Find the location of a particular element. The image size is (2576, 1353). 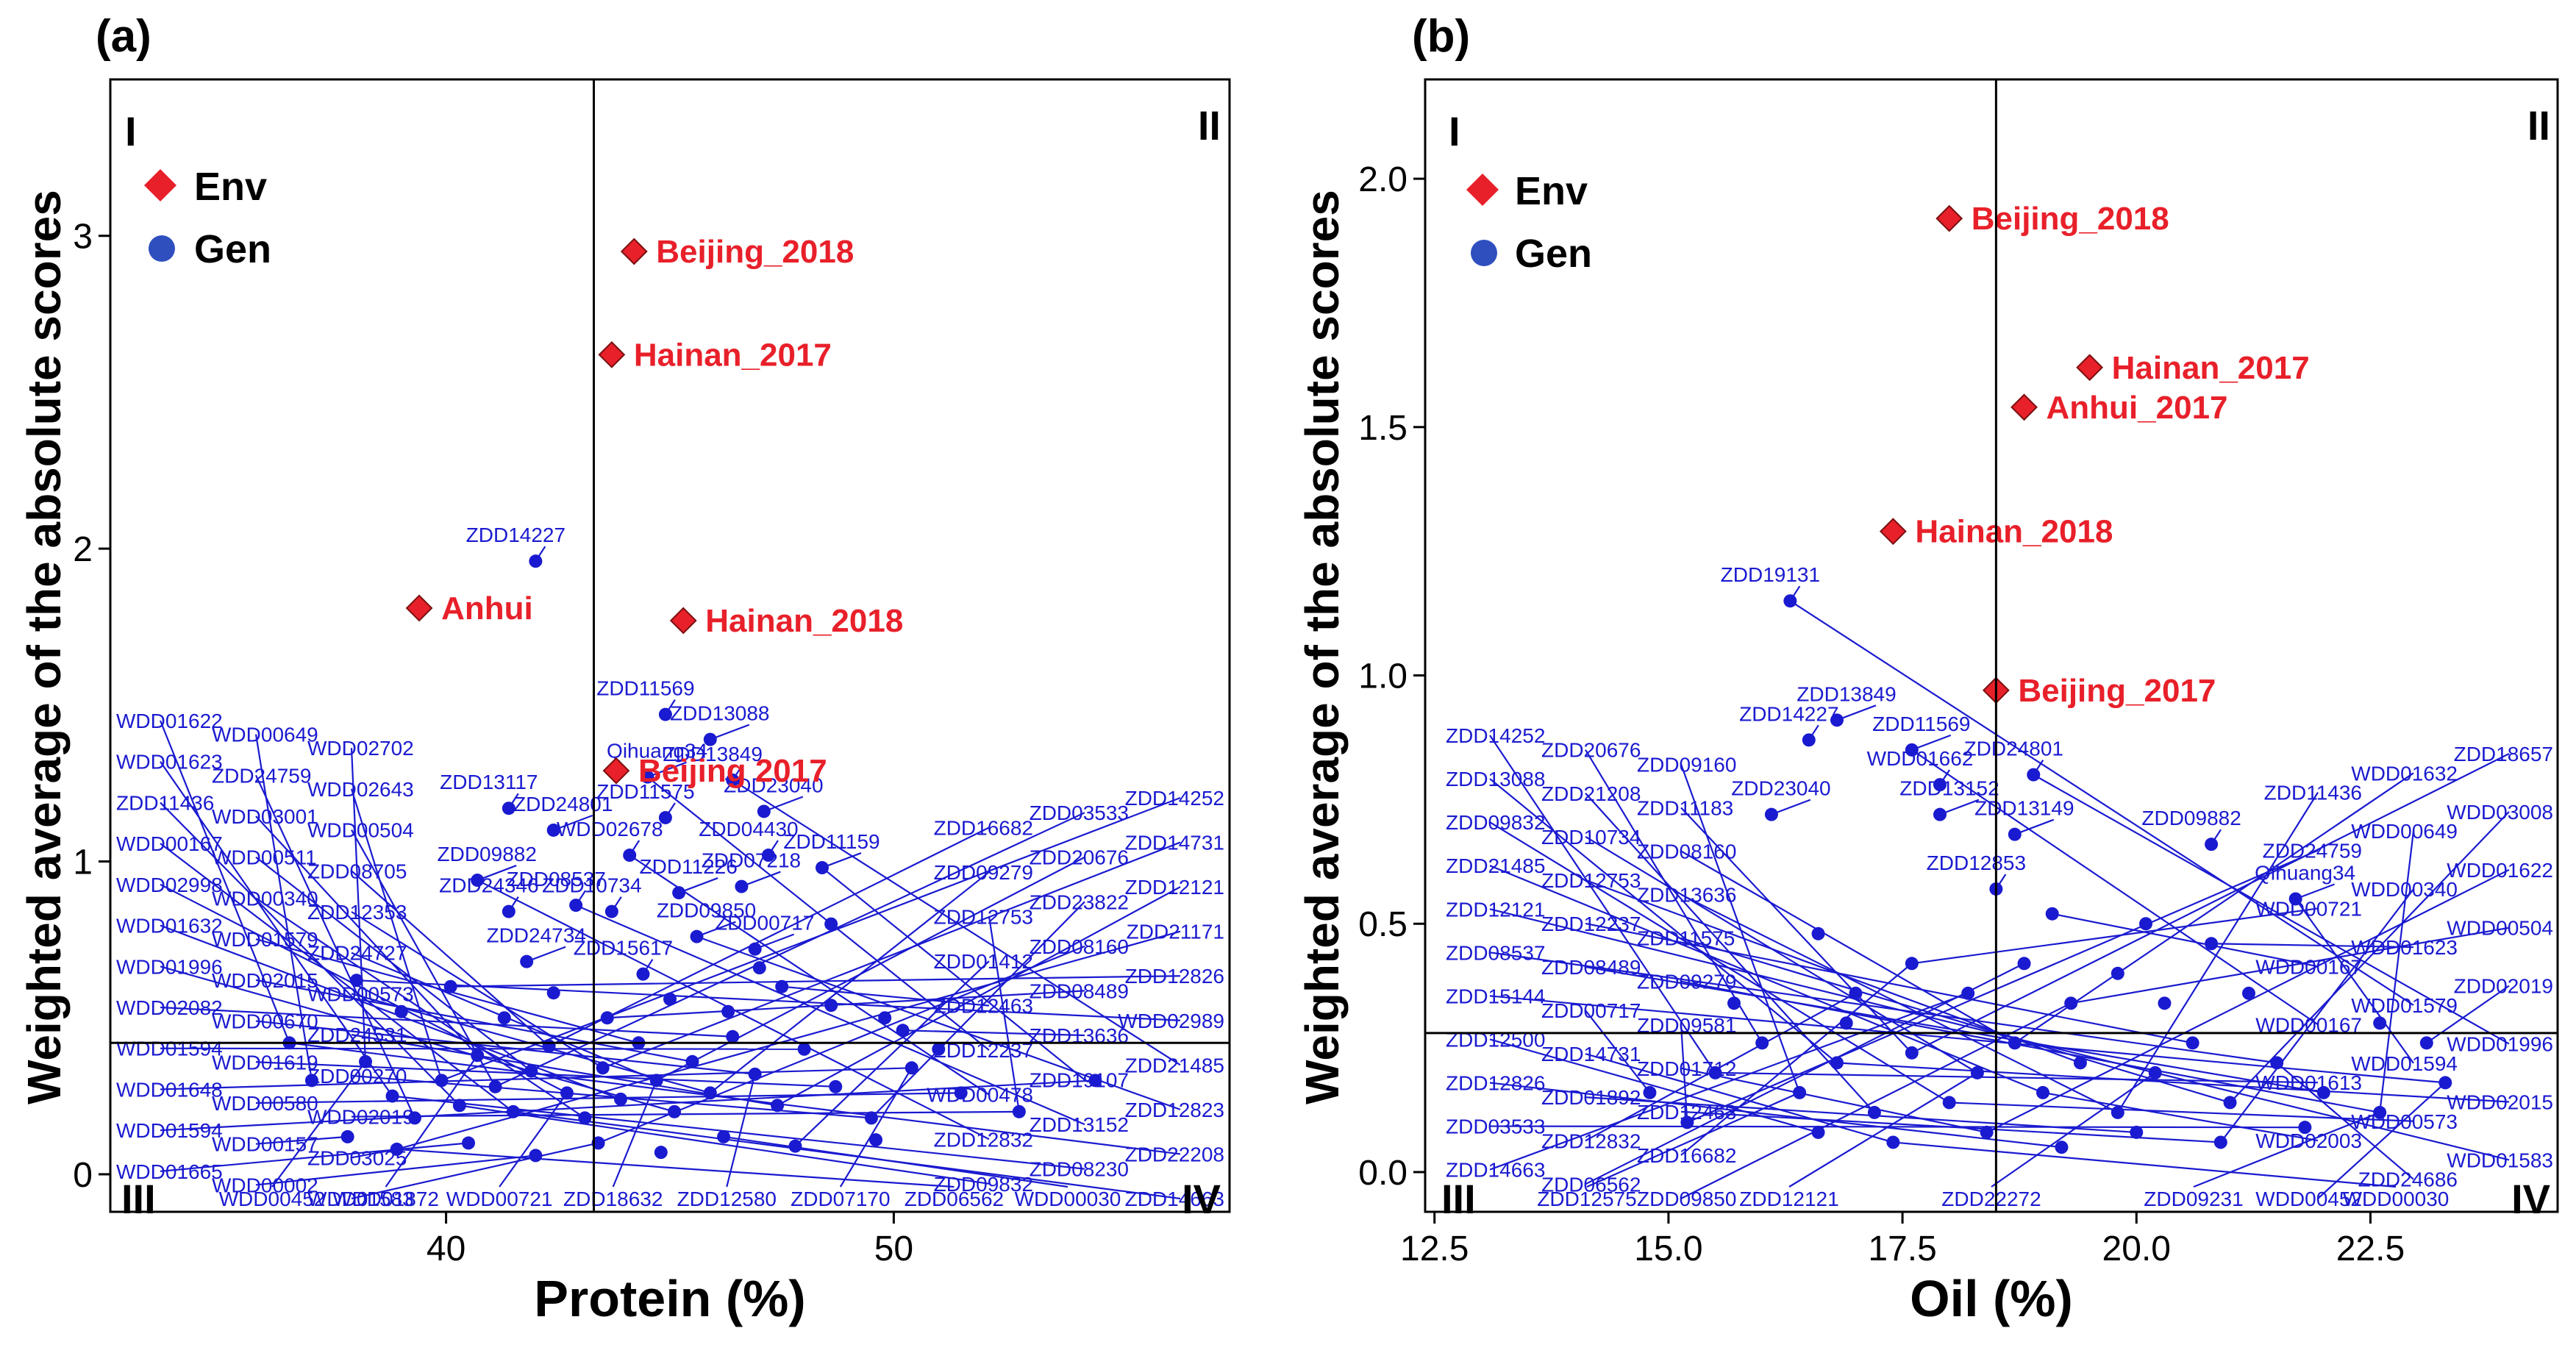

gen-label: ZDD02019 is located at coordinates (2503, 986).